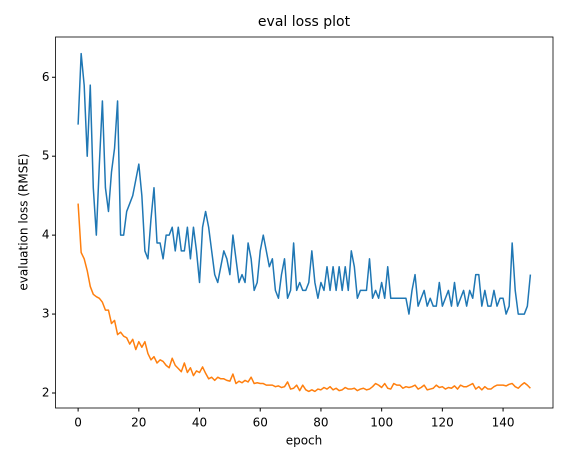 The image size is (567, 454). What do you see at coordinates (304, 22) in the screenshot?
I see `chart-title: eval loss plot` at bounding box center [304, 22].